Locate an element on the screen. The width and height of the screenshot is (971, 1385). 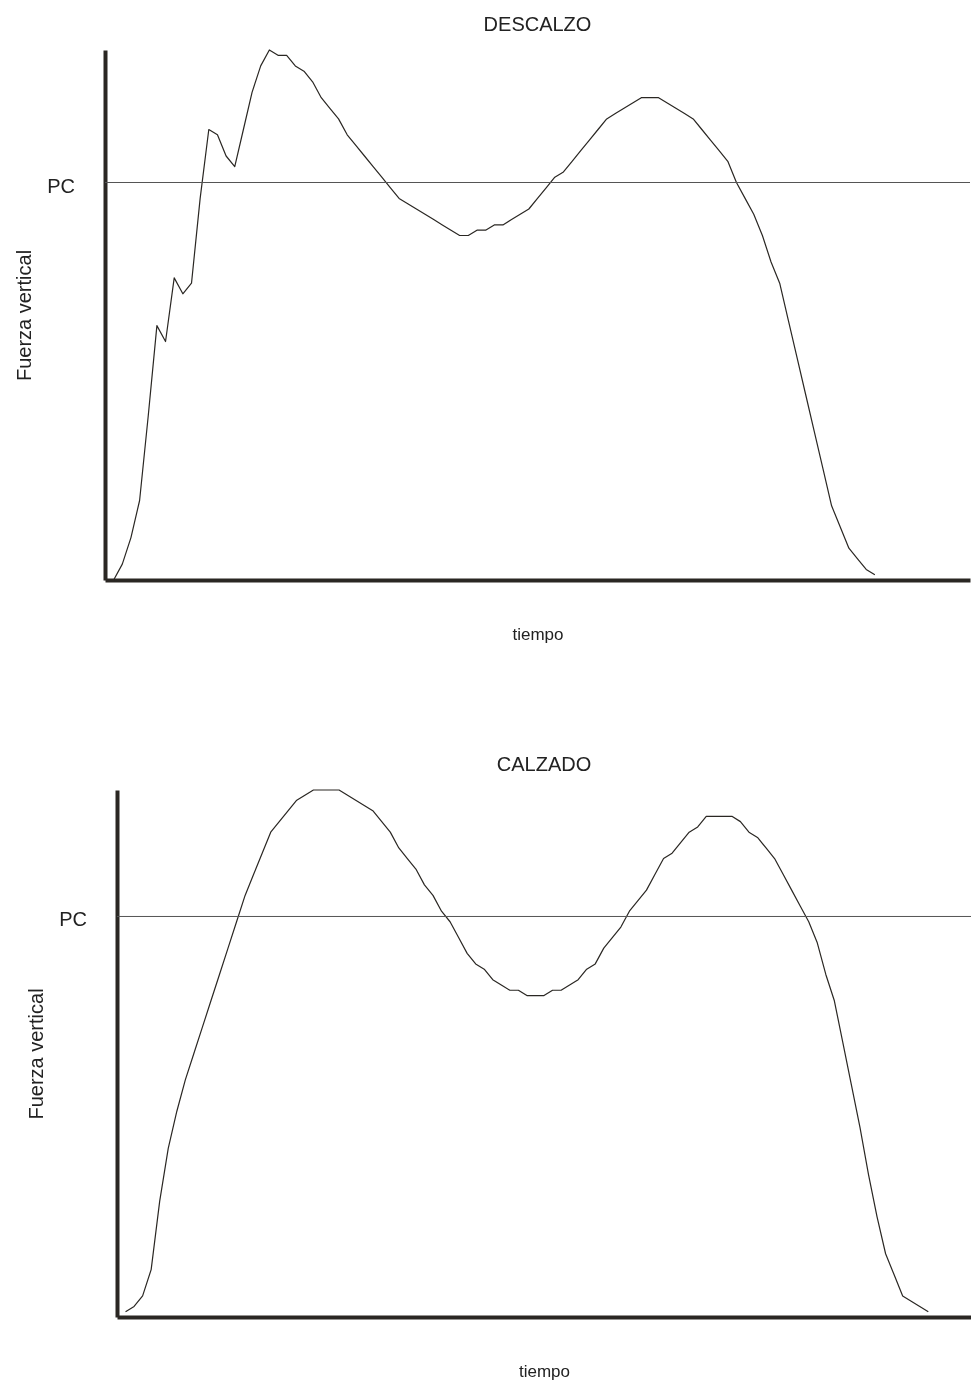
chart-title: CALZADO is located at coordinates (544, 764).